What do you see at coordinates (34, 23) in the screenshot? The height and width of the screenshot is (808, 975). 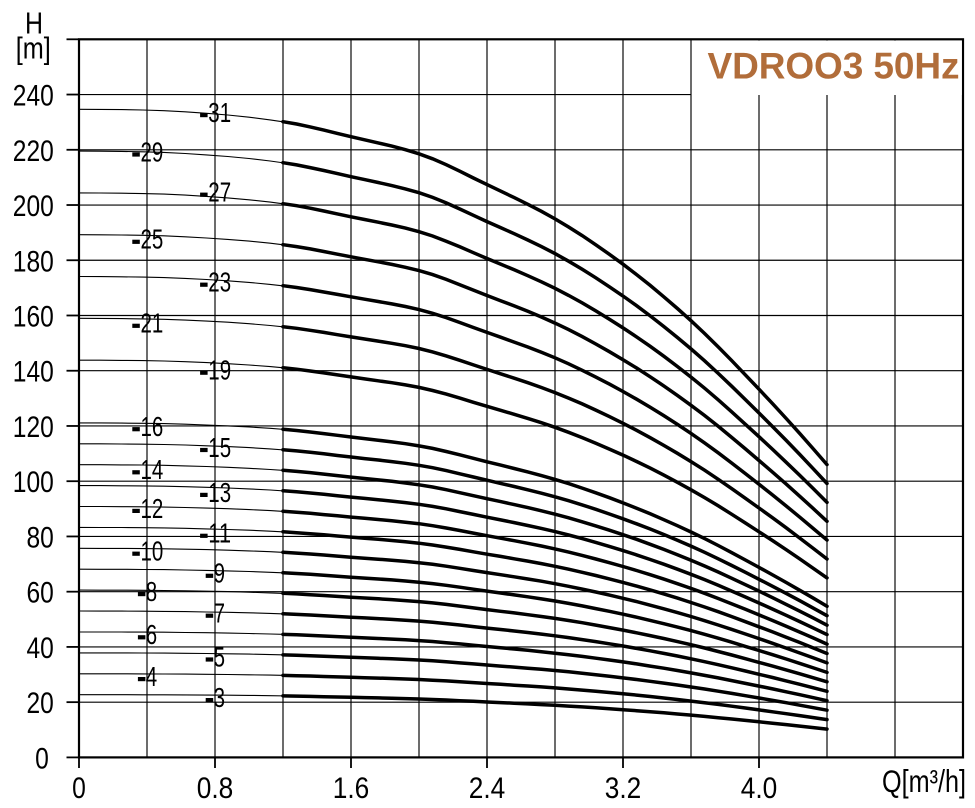 I see `svg-text: H` at bounding box center [34, 23].